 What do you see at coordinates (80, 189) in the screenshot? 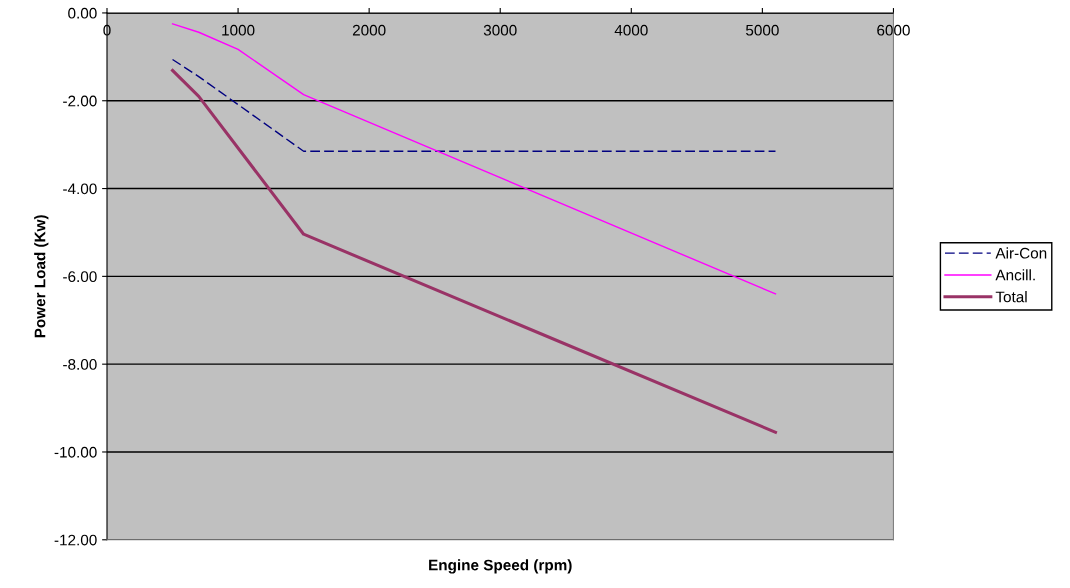
I see `y-tick-label: -4.00` at bounding box center [80, 189].